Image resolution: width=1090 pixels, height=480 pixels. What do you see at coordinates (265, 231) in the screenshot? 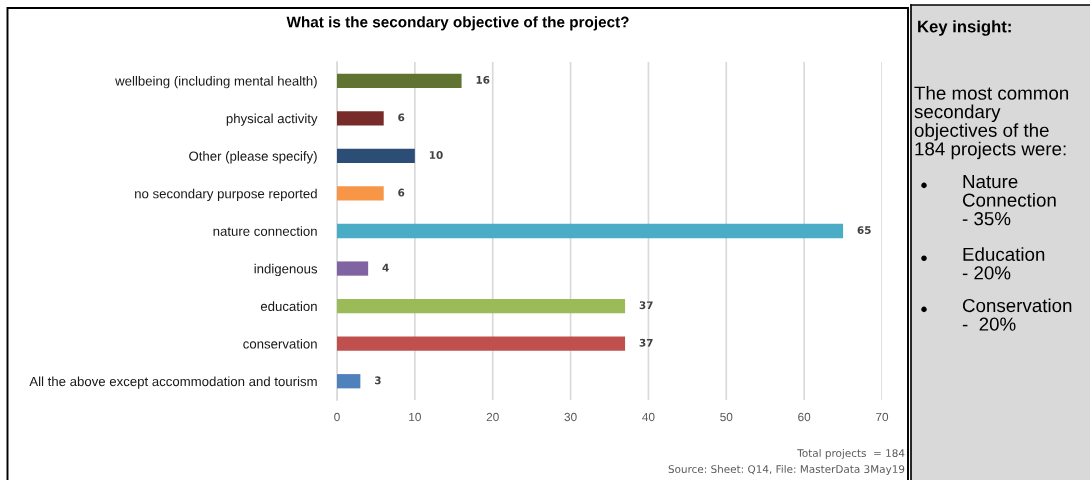
I see `y-tick-label: nature connection` at bounding box center [265, 231].